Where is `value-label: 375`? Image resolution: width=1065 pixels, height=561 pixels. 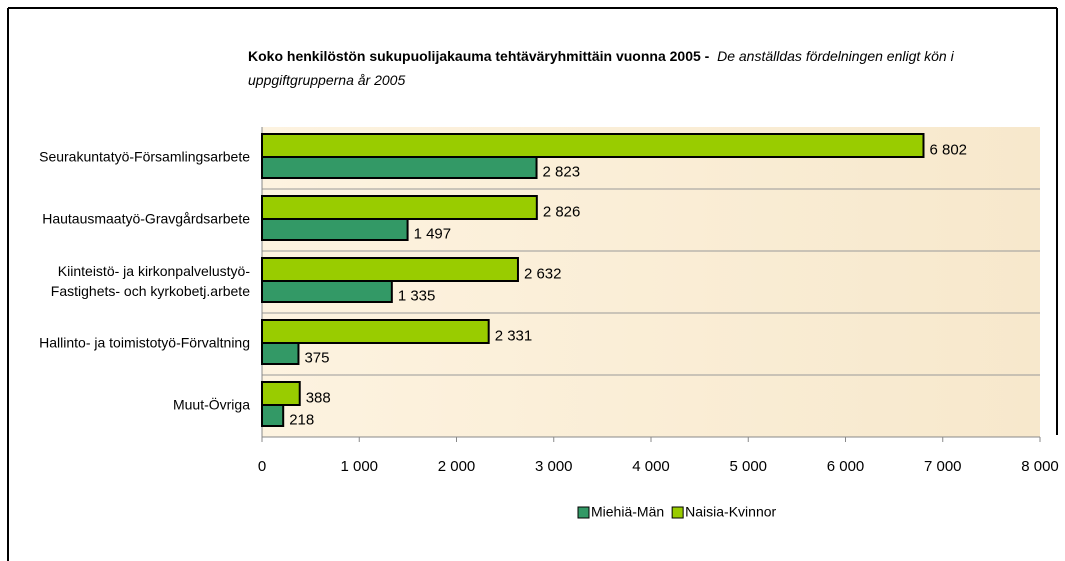
value-label: 375 is located at coordinates (316, 357).